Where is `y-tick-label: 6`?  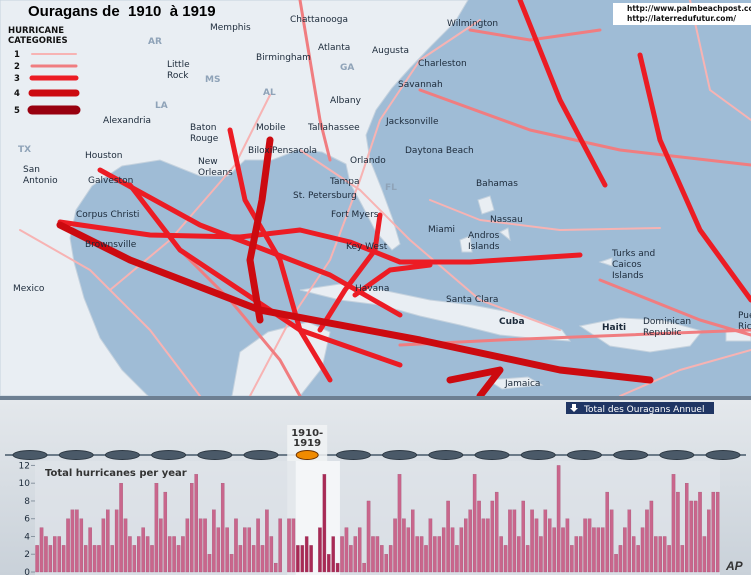
y-tick-label: 6 is located at coordinates (27, 520).